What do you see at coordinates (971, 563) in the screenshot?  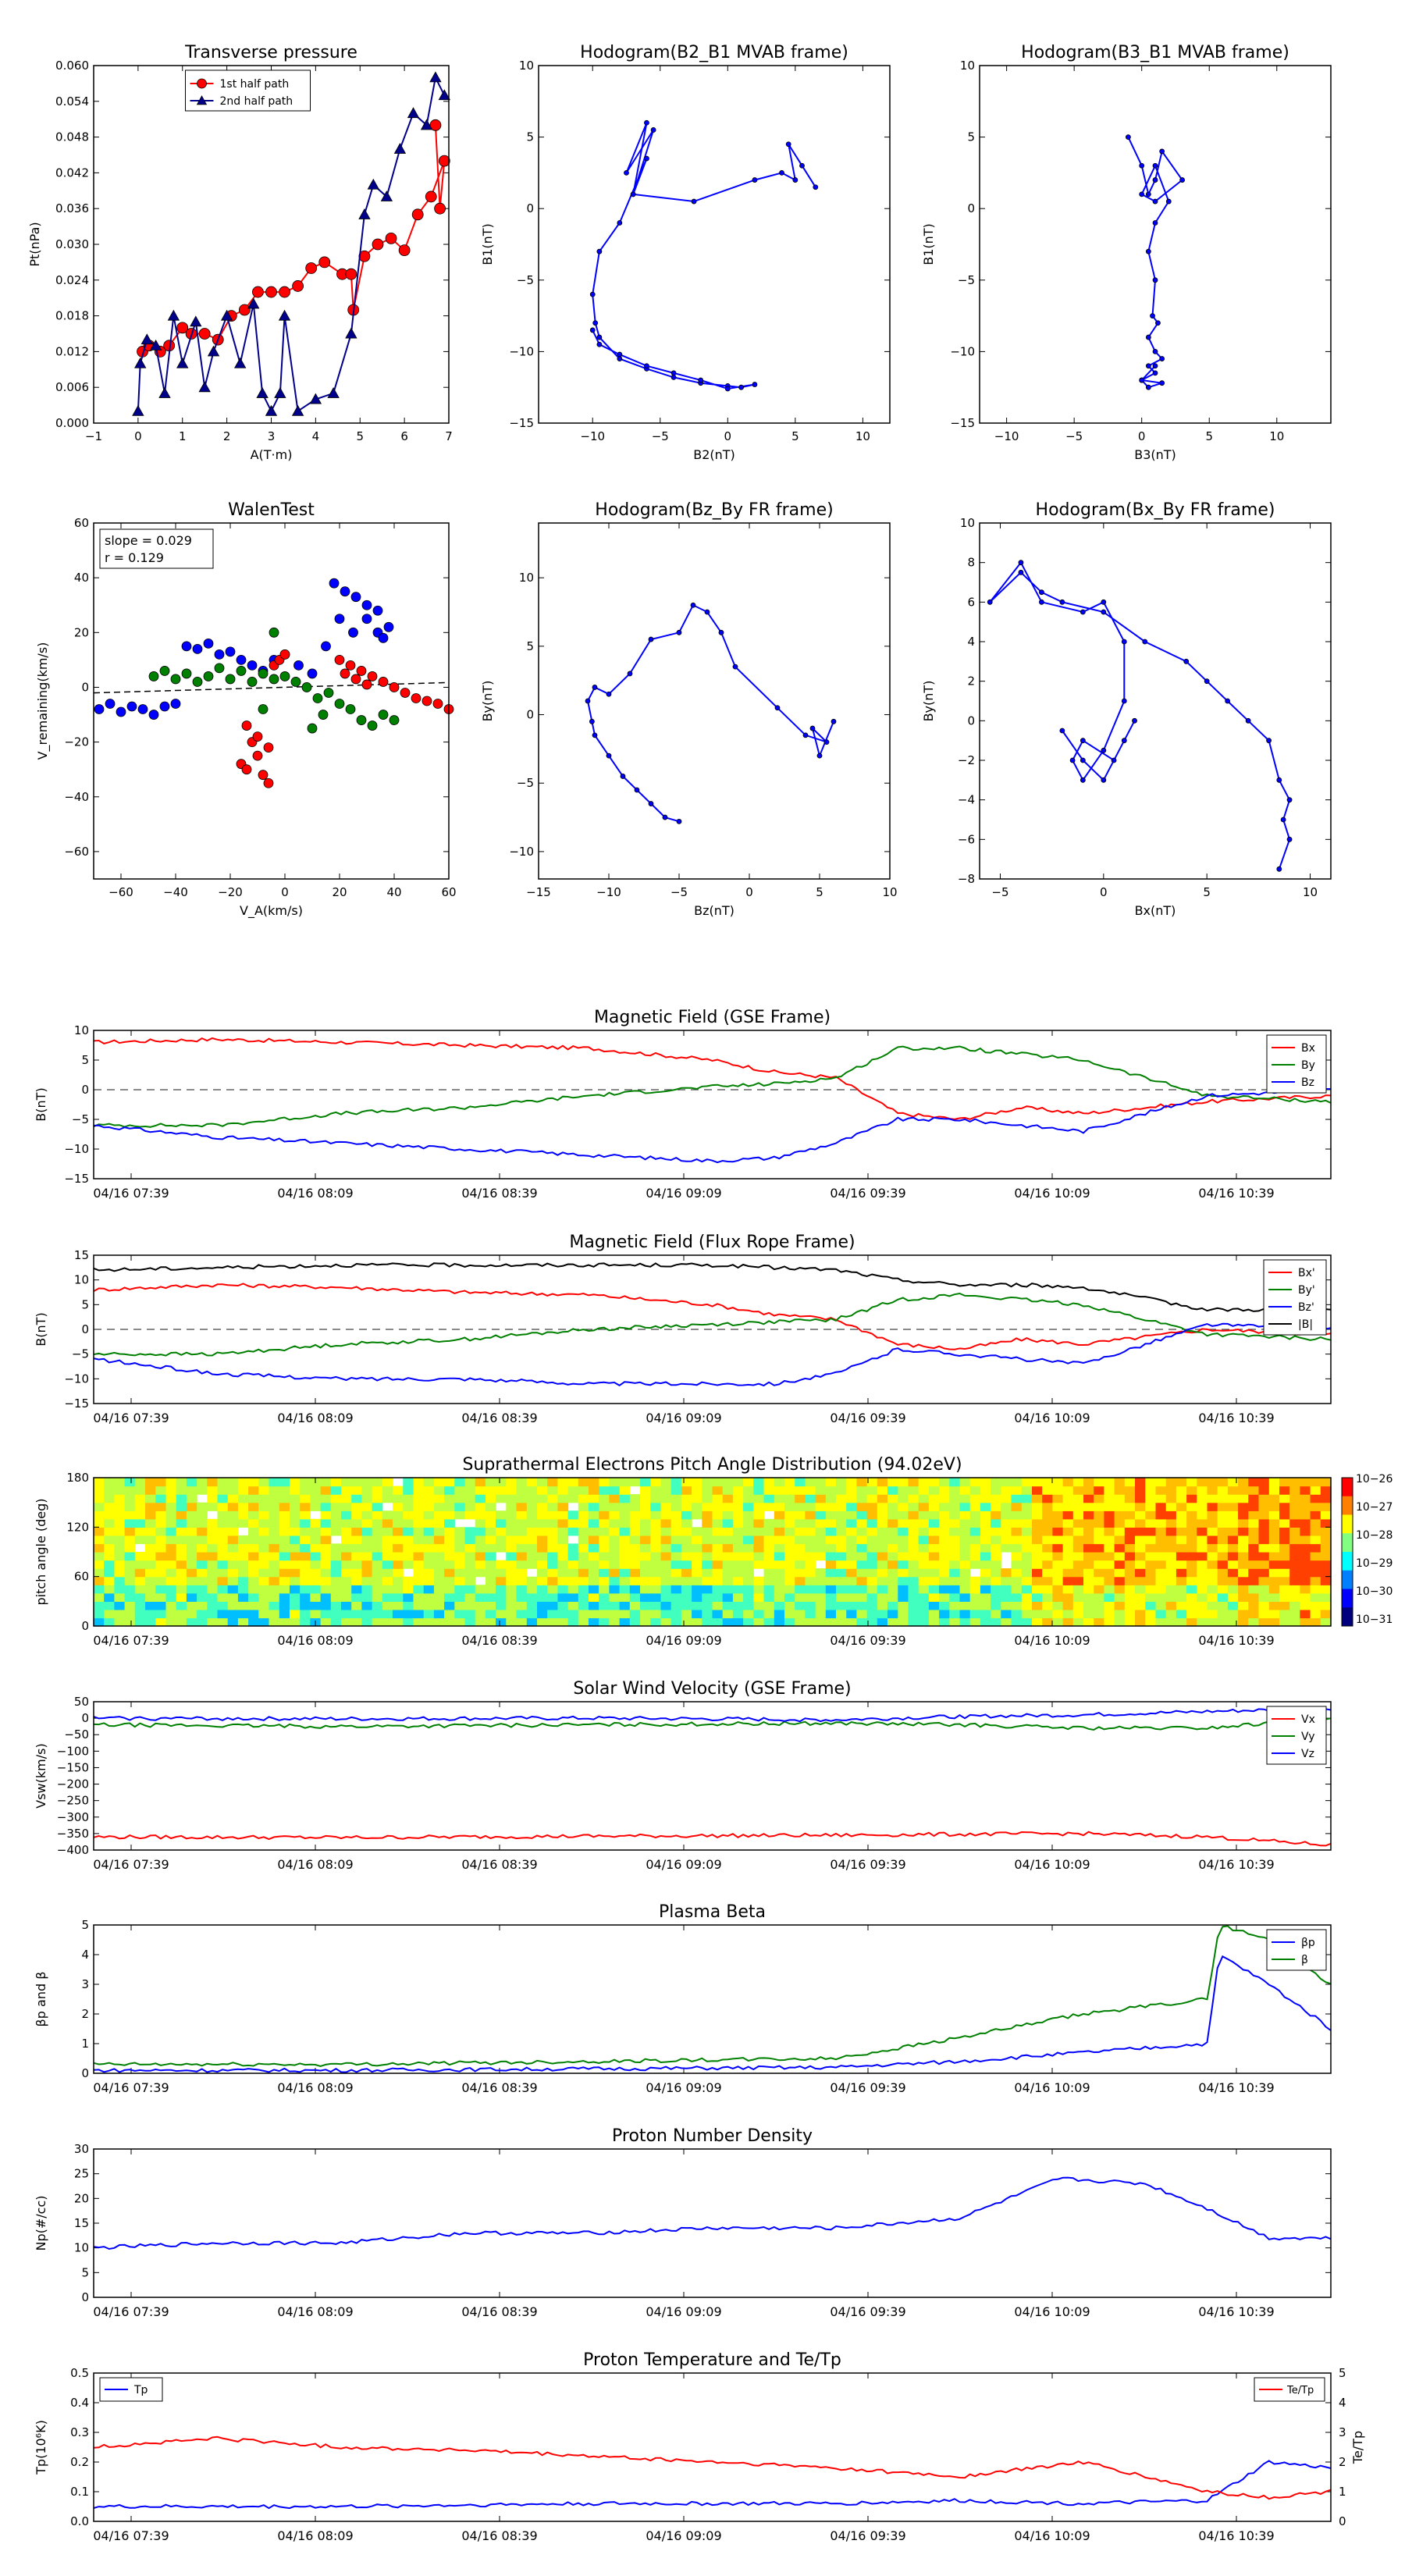 I see `y-tick-label: 8` at bounding box center [971, 563].